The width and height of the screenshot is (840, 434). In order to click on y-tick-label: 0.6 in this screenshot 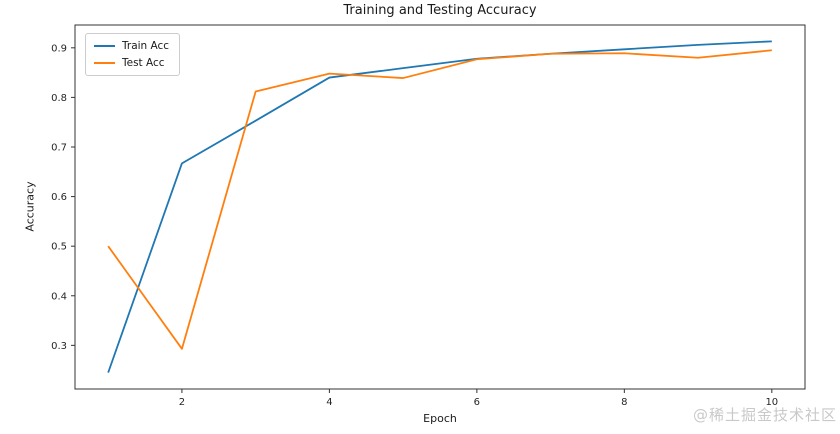, I will do `click(59, 197)`.